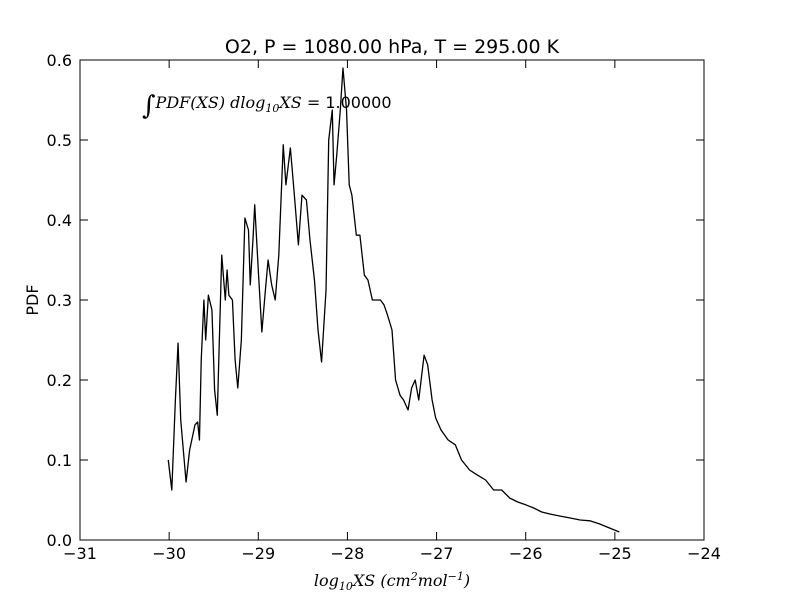  I want to click on x-tick-label: −28, so click(348, 553).